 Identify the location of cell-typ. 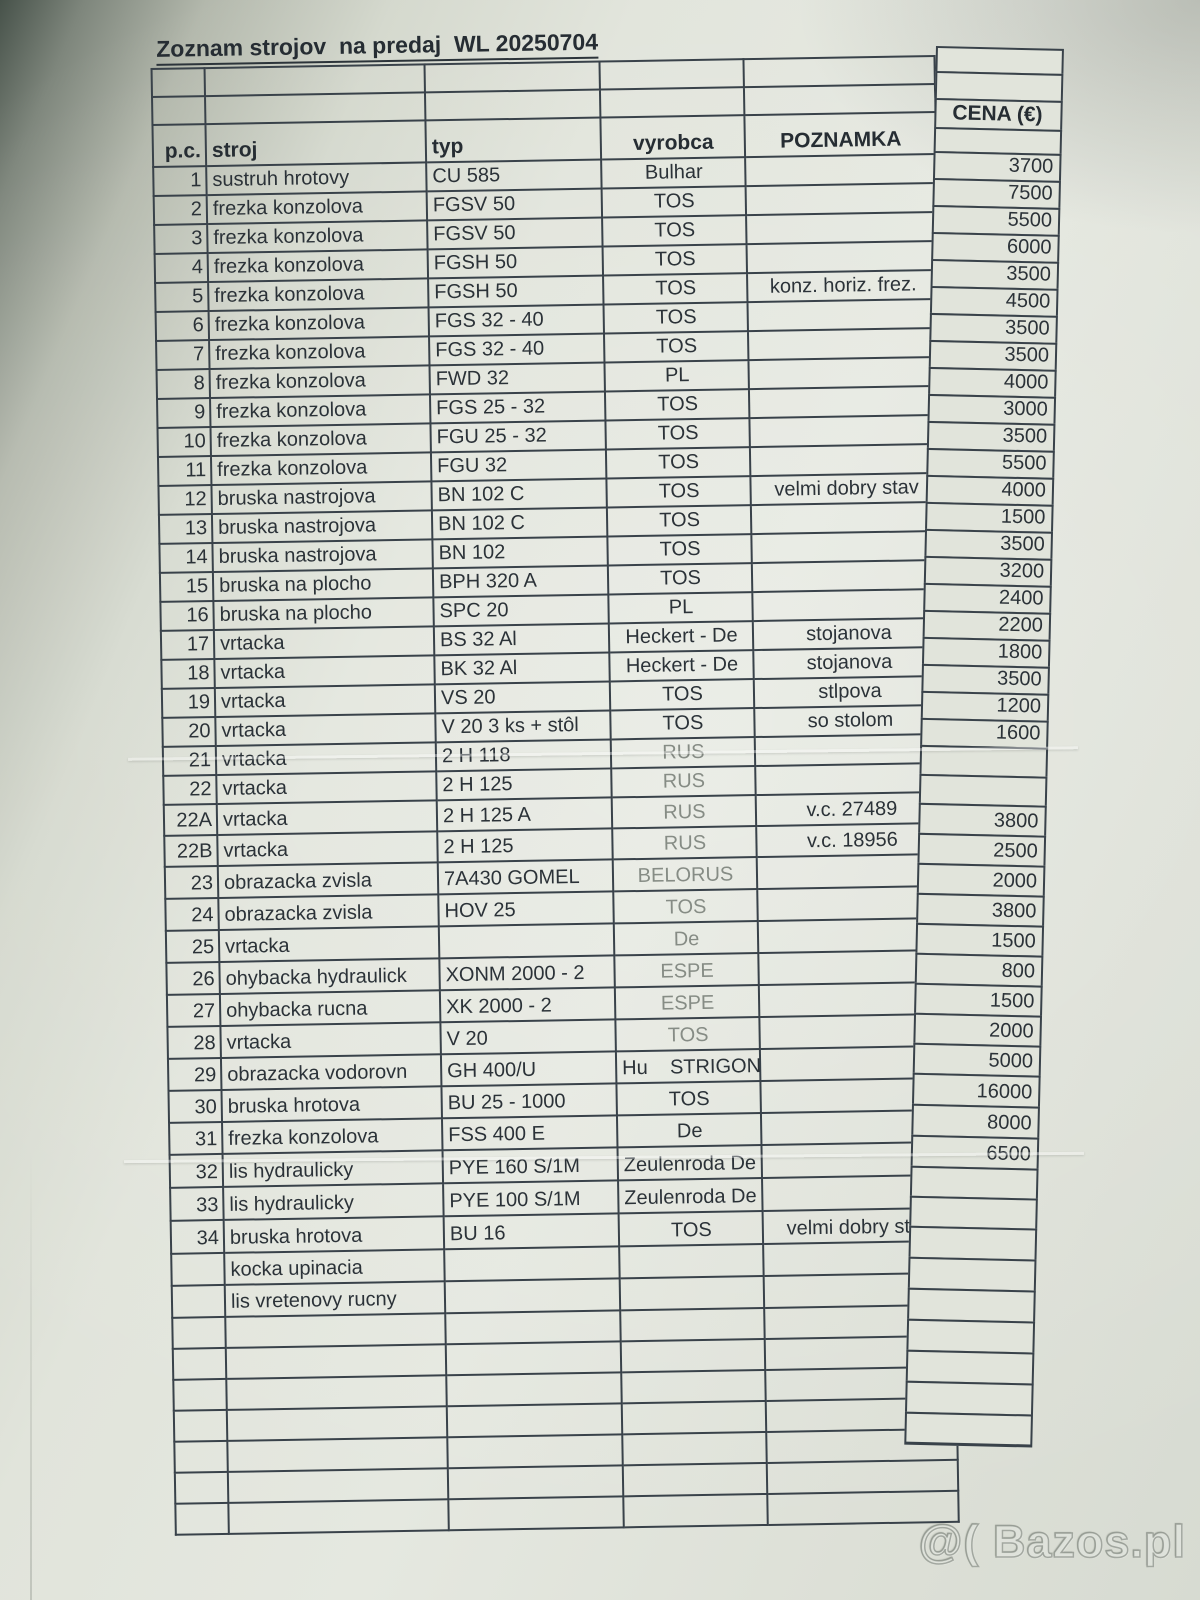
(526, 941).